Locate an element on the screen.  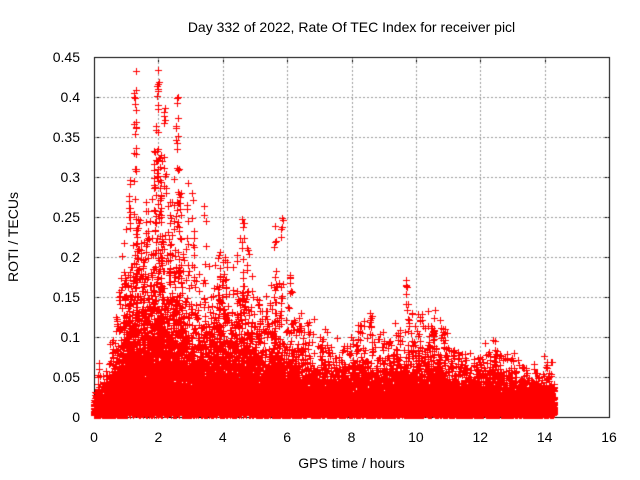
y-axis-label: ROTI / TECUs is located at coordinates (13, 237).